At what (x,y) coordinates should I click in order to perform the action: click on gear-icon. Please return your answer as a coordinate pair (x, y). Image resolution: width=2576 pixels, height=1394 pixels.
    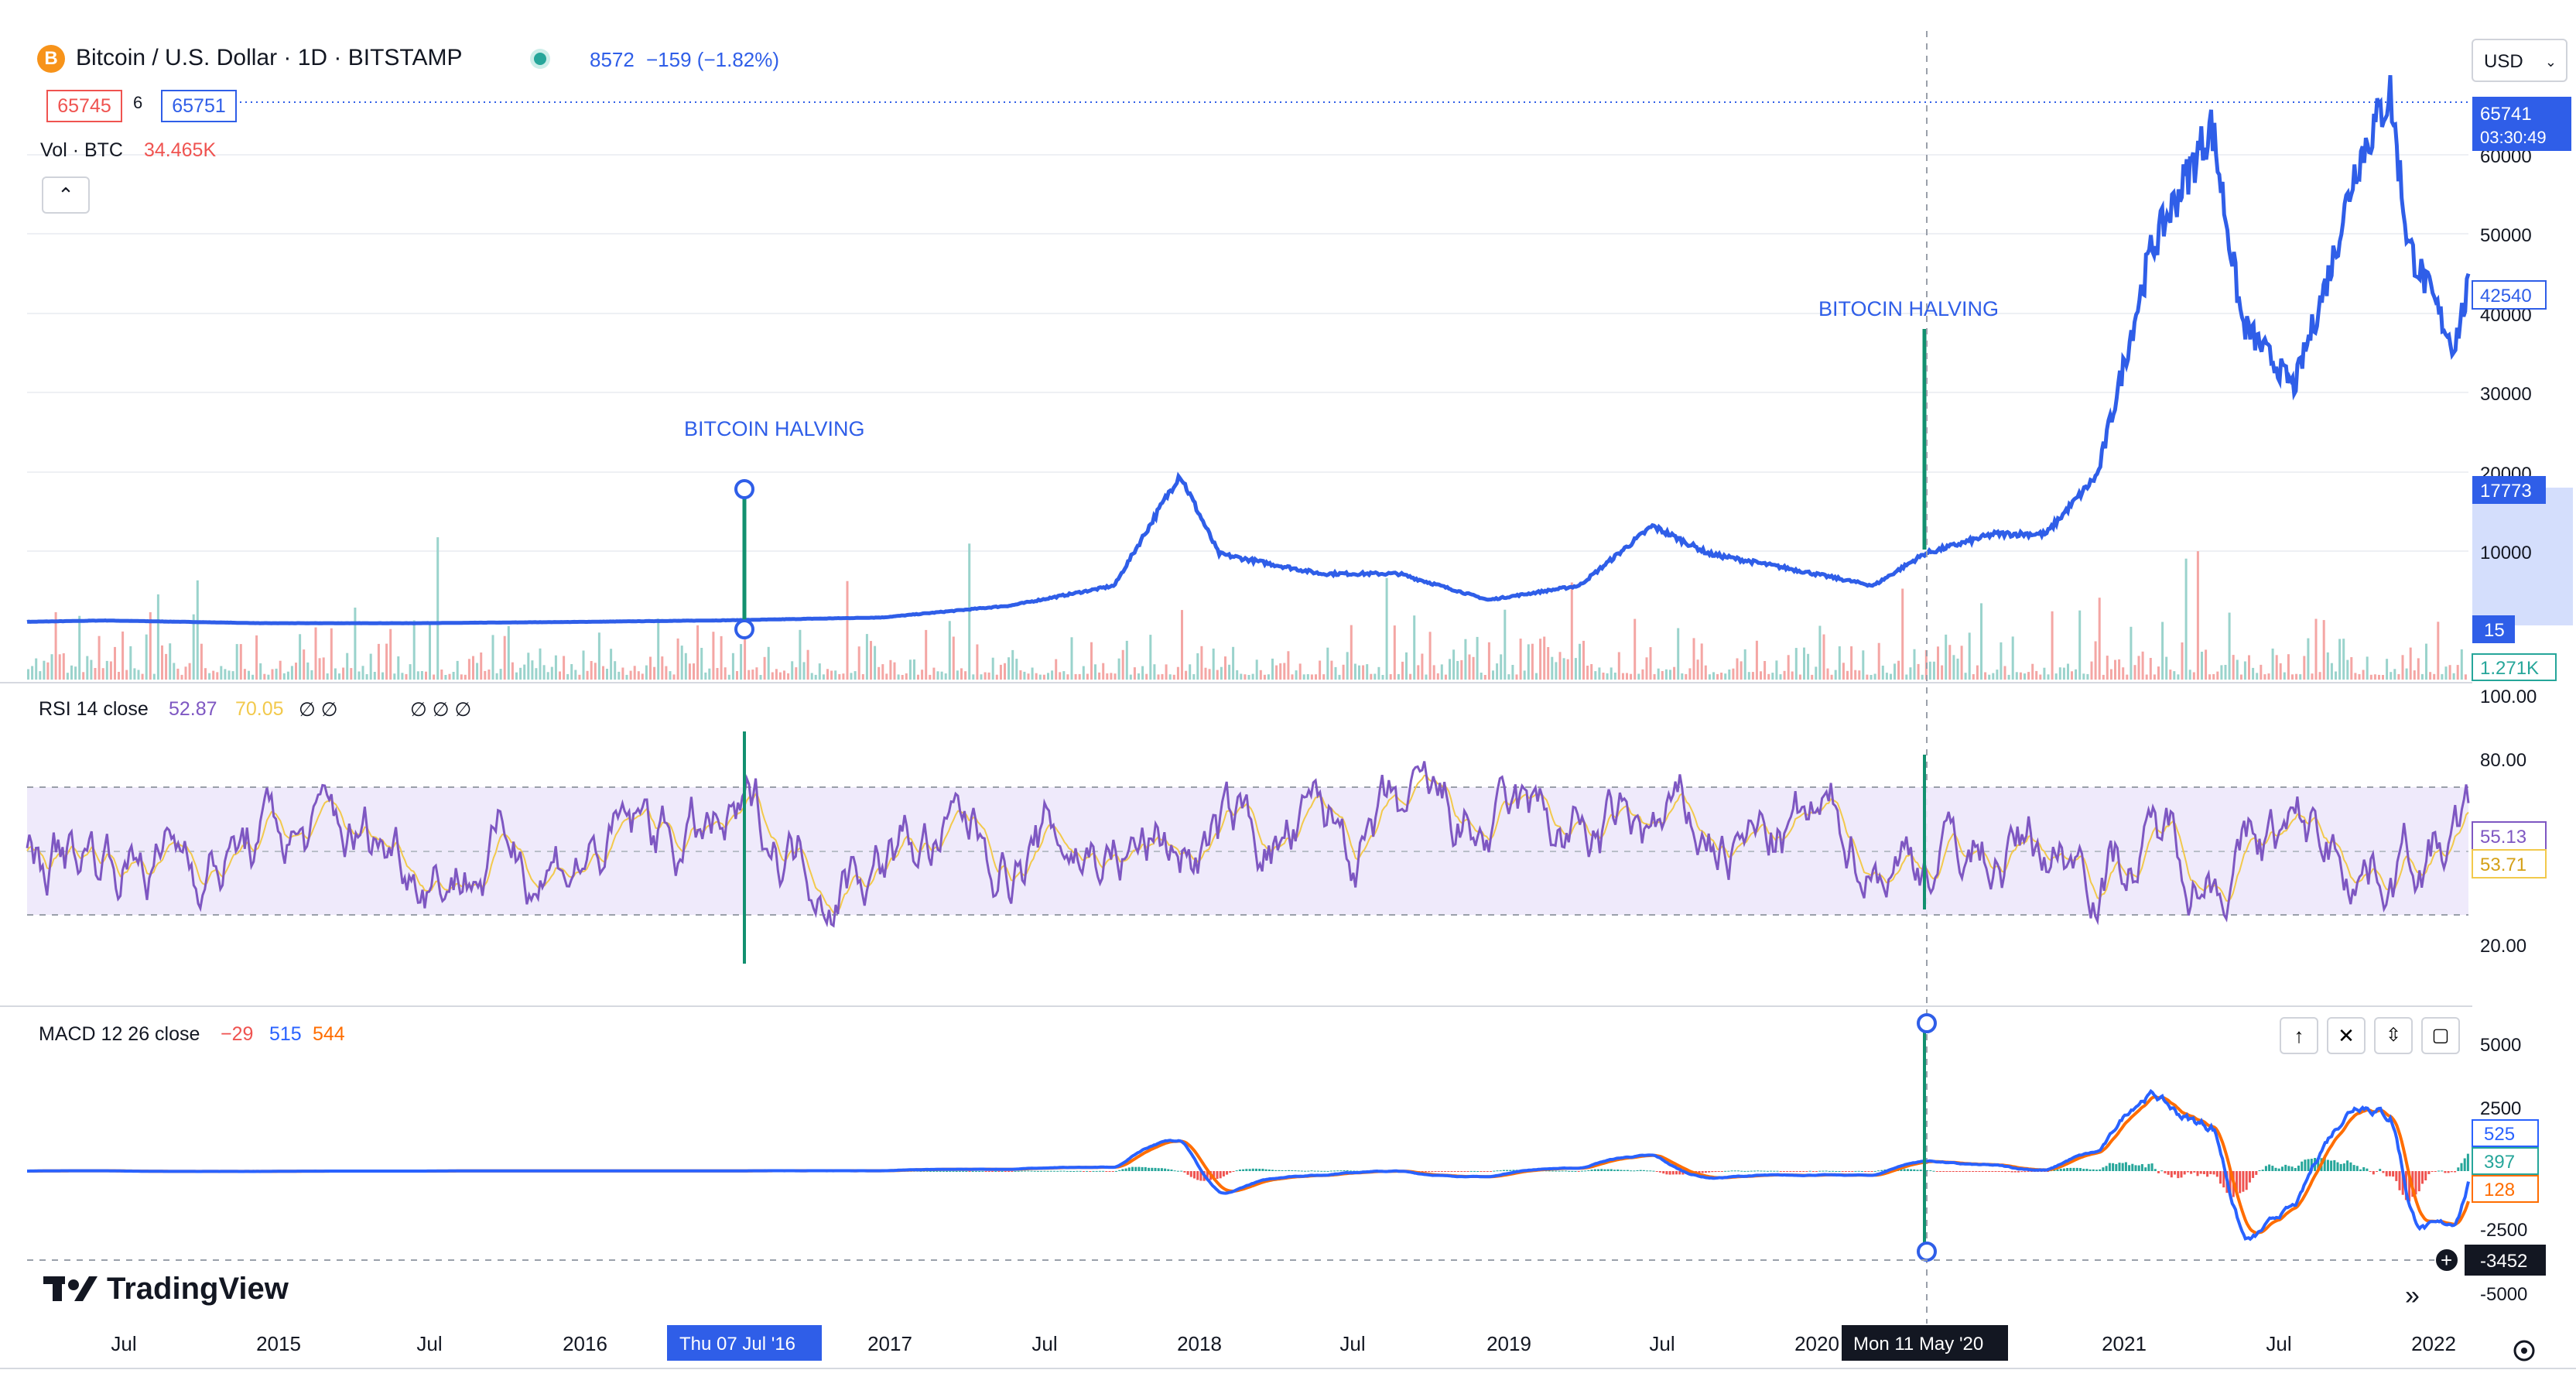
    Looking at the image, I should click on (2524, 1350).